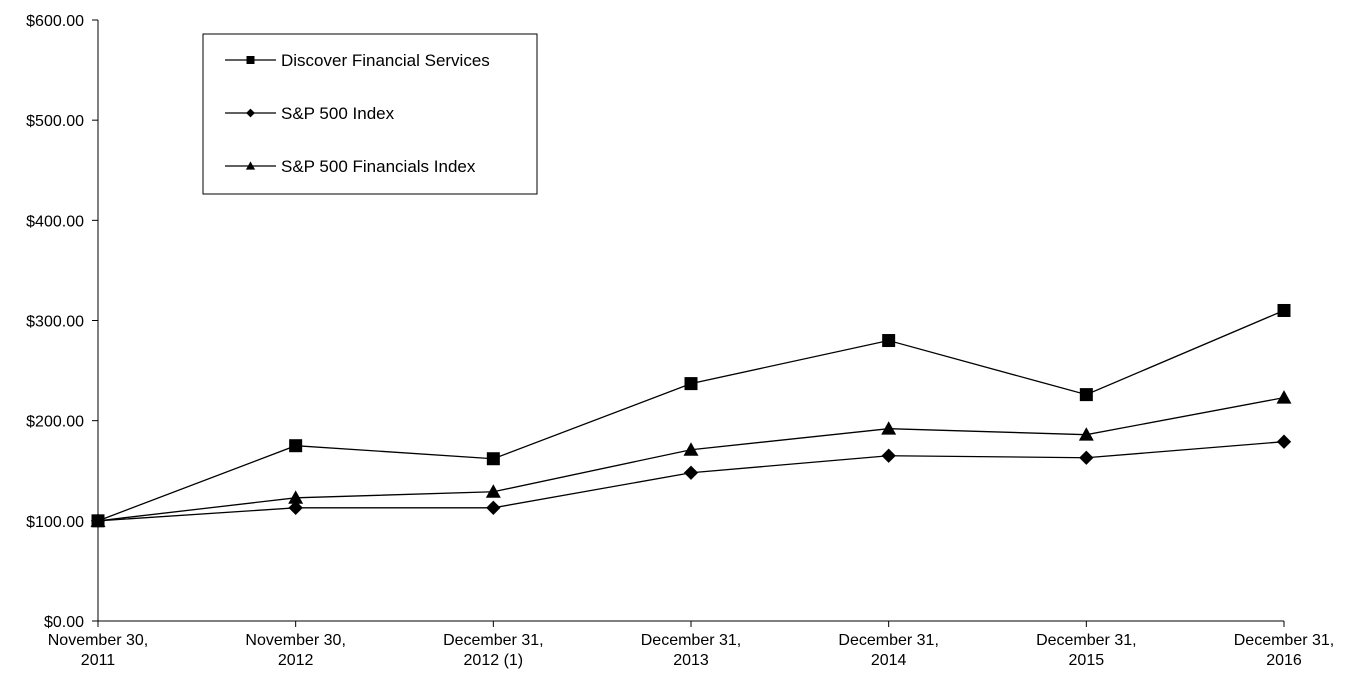 The height and width of the screenshot is (679, 1359). What do you see at coordinates (378, 166) in the screenshot?
I see `legend-label: S&P 500 Financials Index` at bounding box center [378, 166].